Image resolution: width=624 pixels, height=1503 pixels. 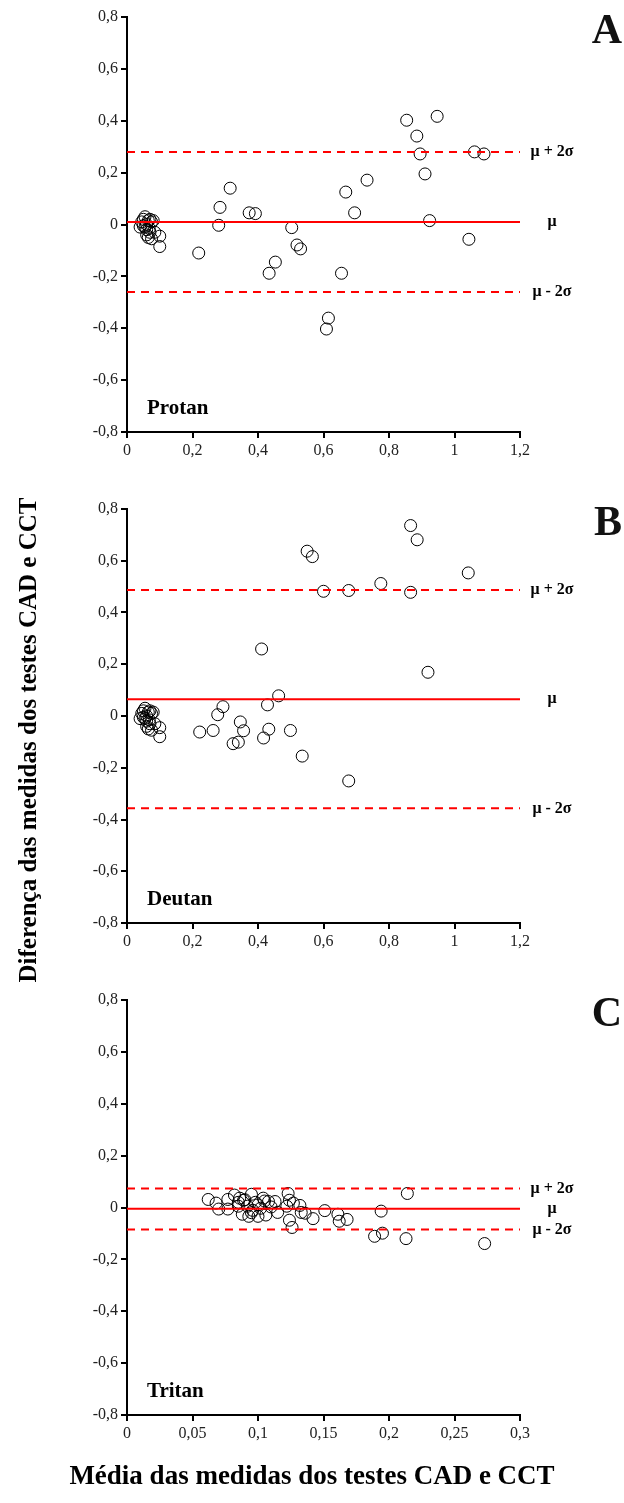 What do you see at coordinates (28, 740) in the screenshot?
I see `y-axis-title: Diferença das medidas dos testes CAD e CCT` at bounding box center [28, 740].